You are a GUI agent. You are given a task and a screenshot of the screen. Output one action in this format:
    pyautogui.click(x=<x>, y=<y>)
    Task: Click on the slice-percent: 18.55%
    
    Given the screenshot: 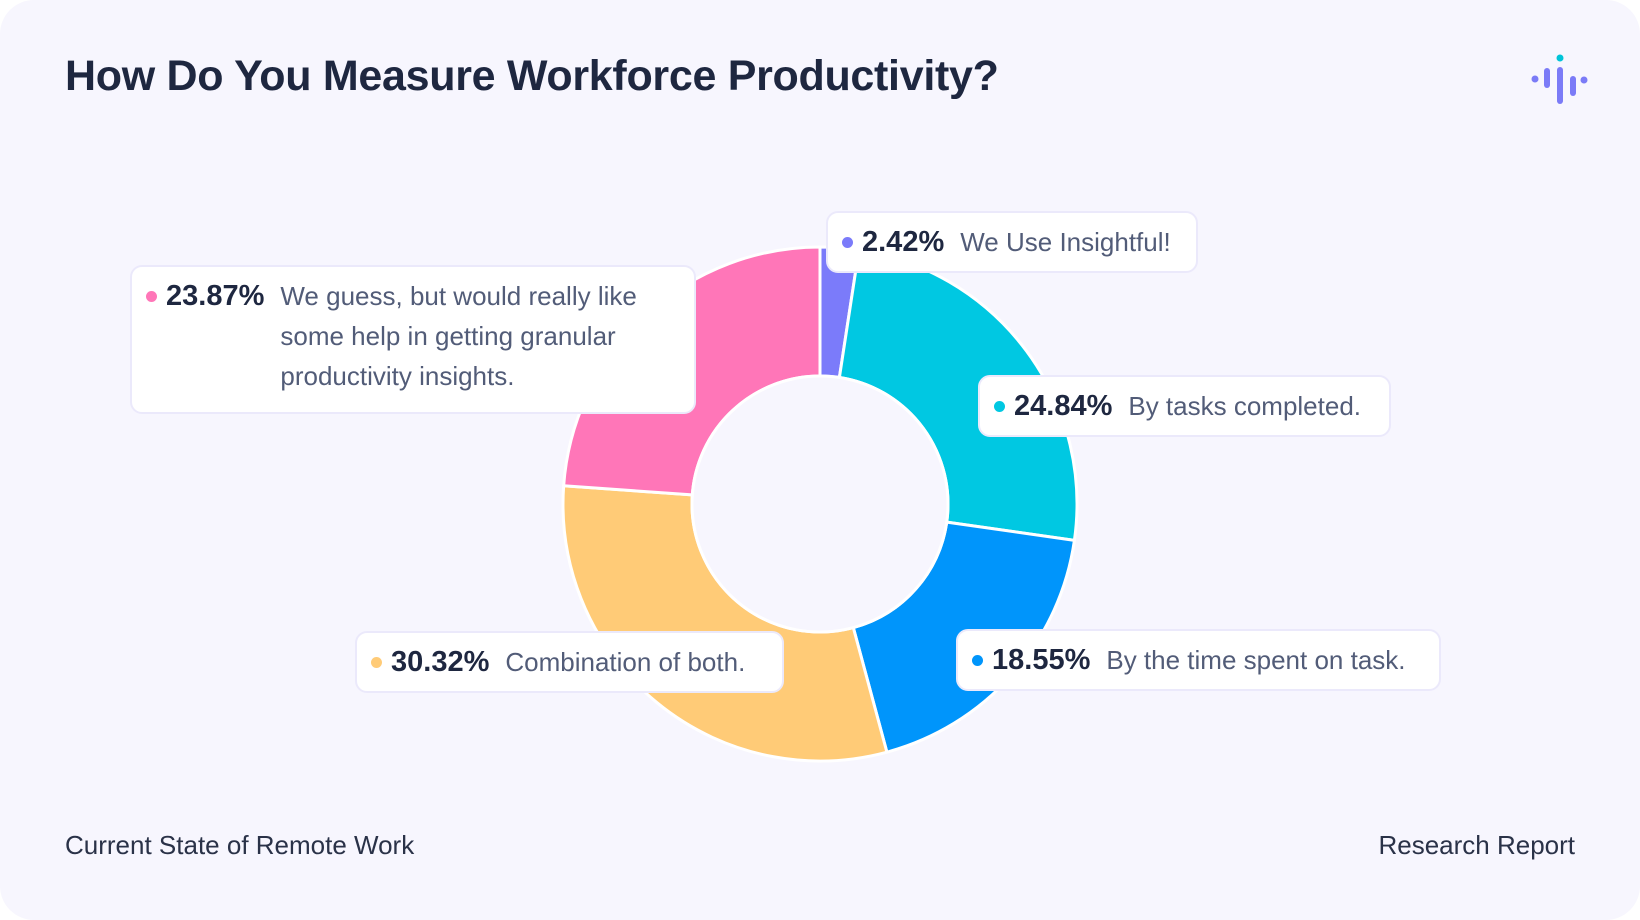 What is the action you would take?
    pyautogui.click(x=1041, y=660)
    